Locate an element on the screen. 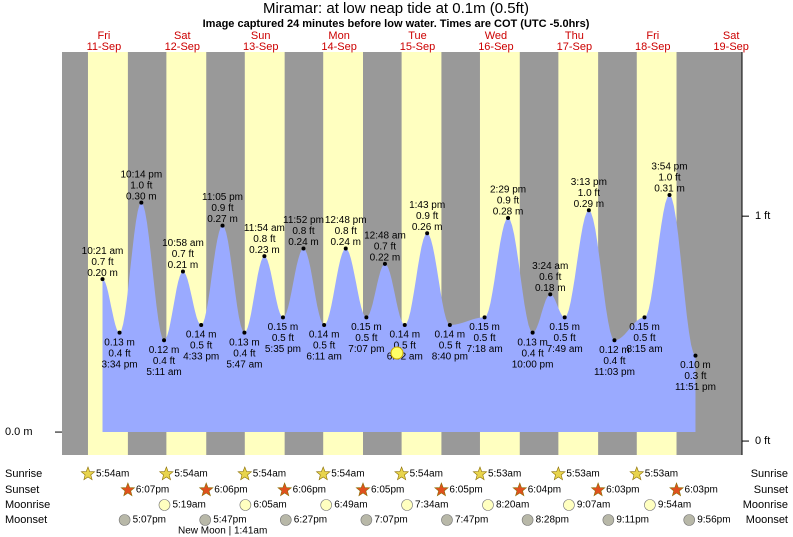 This screenshot has height=537, width=793. tide-value-label: 0.10 m is located at coordinates (695, 365).